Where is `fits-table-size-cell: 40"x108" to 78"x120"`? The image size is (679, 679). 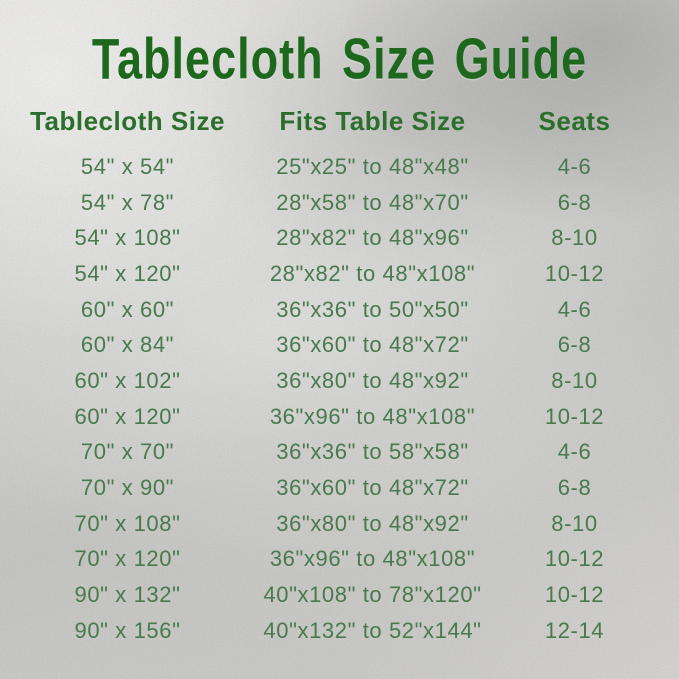 fits-table-size-cell: 40"x108" to 78"x120" is located at coordinates (372, 595).